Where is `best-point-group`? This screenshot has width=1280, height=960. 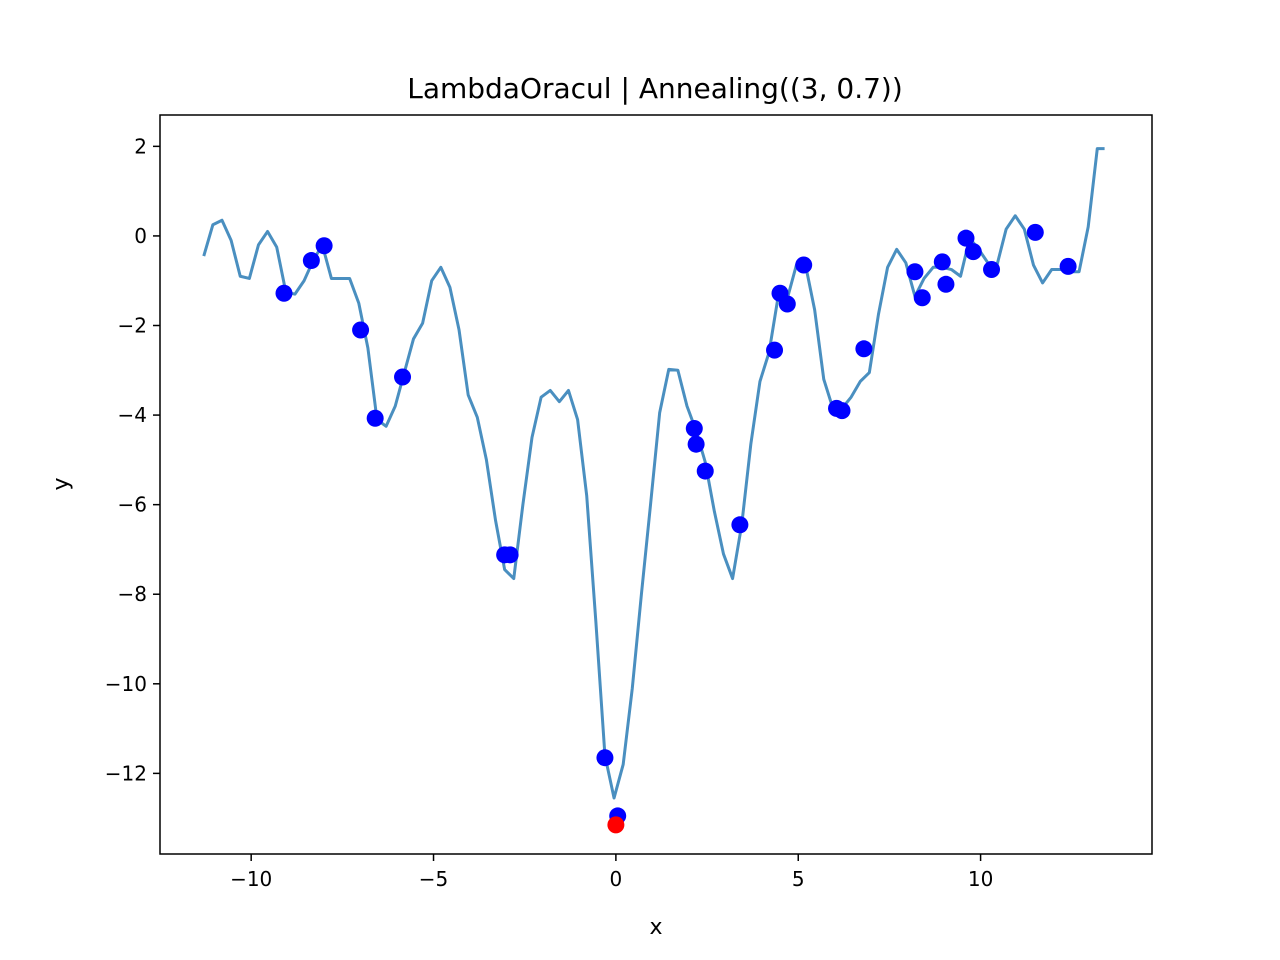
best-point-group is located at coordinates (616, 825).